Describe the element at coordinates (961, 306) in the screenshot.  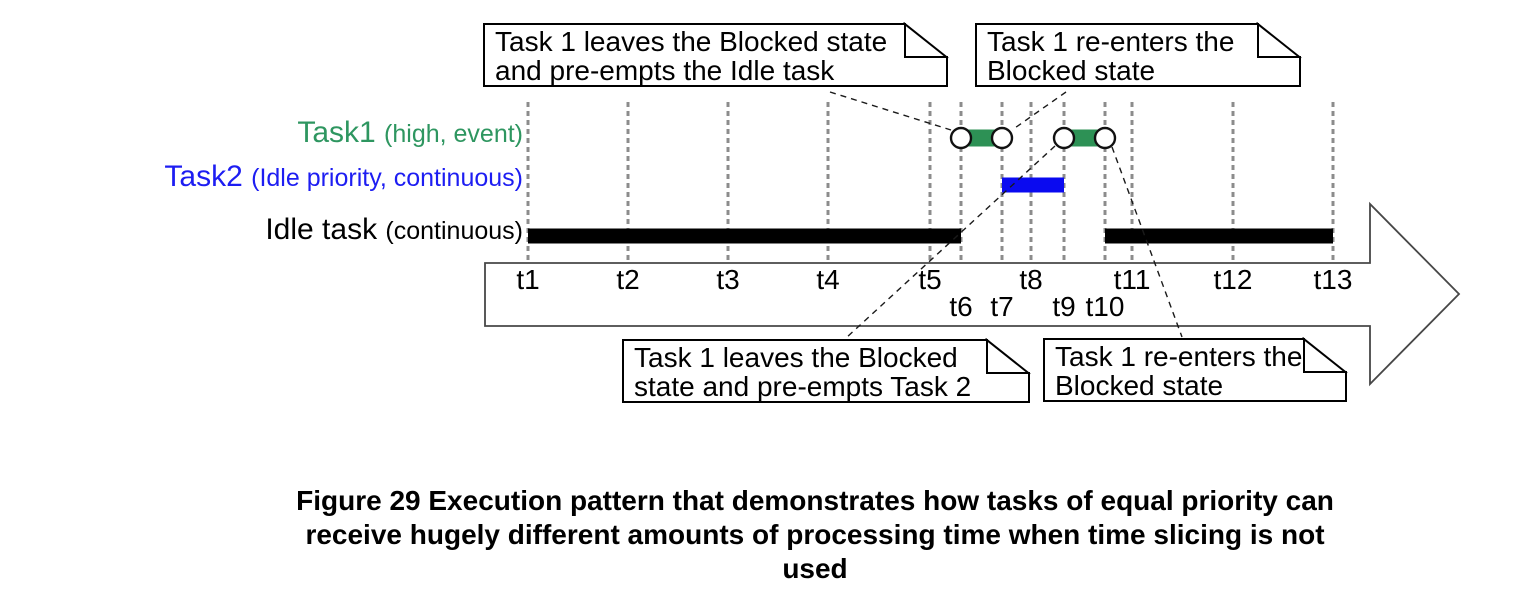
I see `time-label-t6: t6` at that location.